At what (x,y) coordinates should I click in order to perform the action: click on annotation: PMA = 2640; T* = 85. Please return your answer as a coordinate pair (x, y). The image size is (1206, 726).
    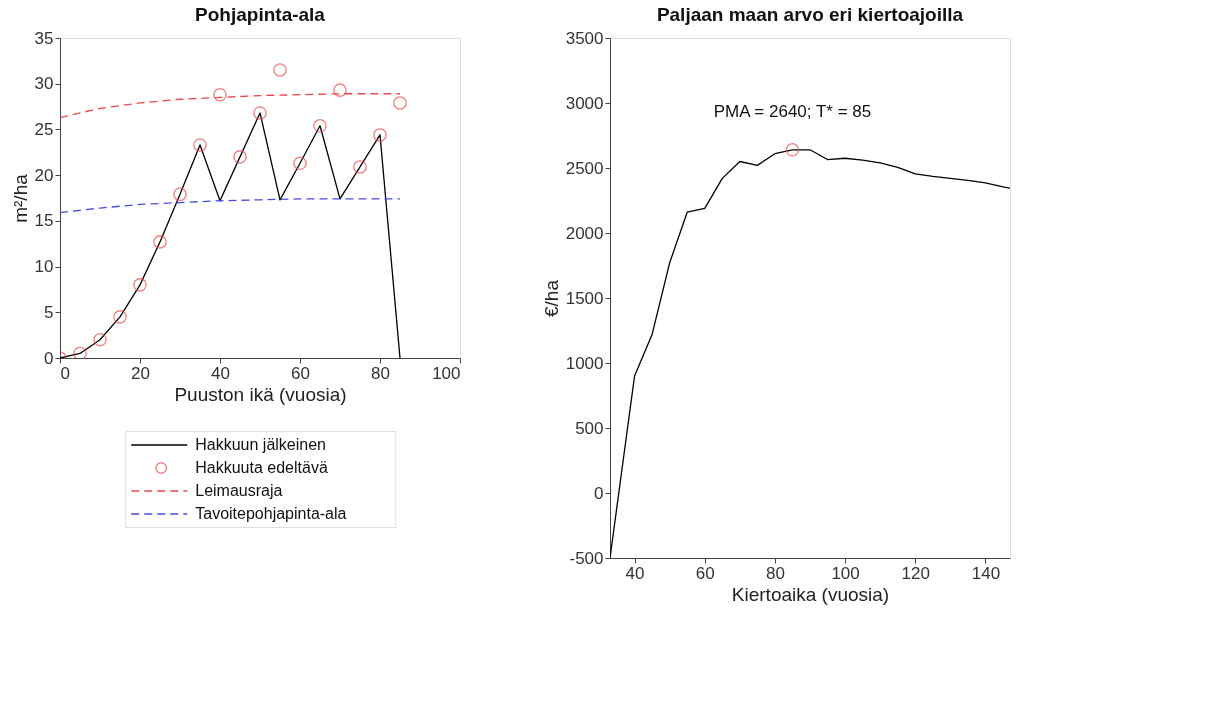
    Looking at the image, I should click on (792, 111).